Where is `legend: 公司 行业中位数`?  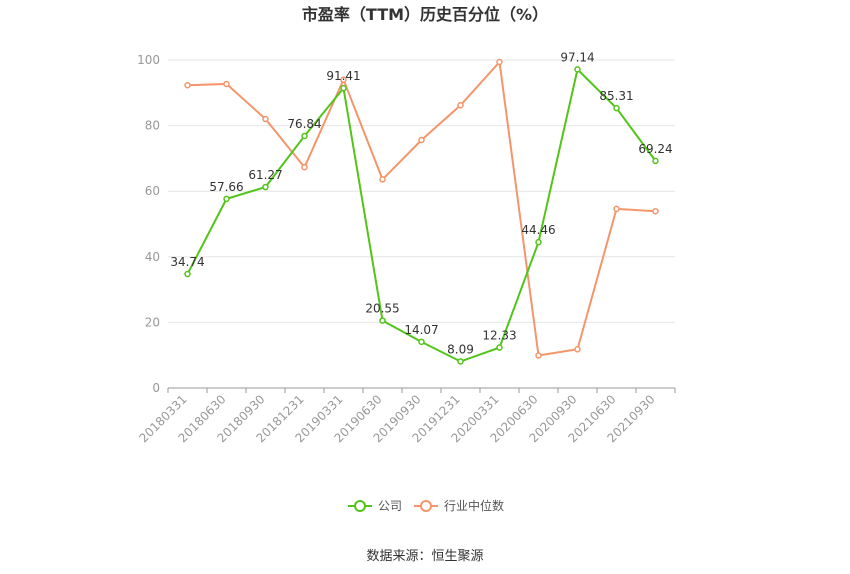 legend: 公司 行业中位数 is located at coordinates (426, 505).